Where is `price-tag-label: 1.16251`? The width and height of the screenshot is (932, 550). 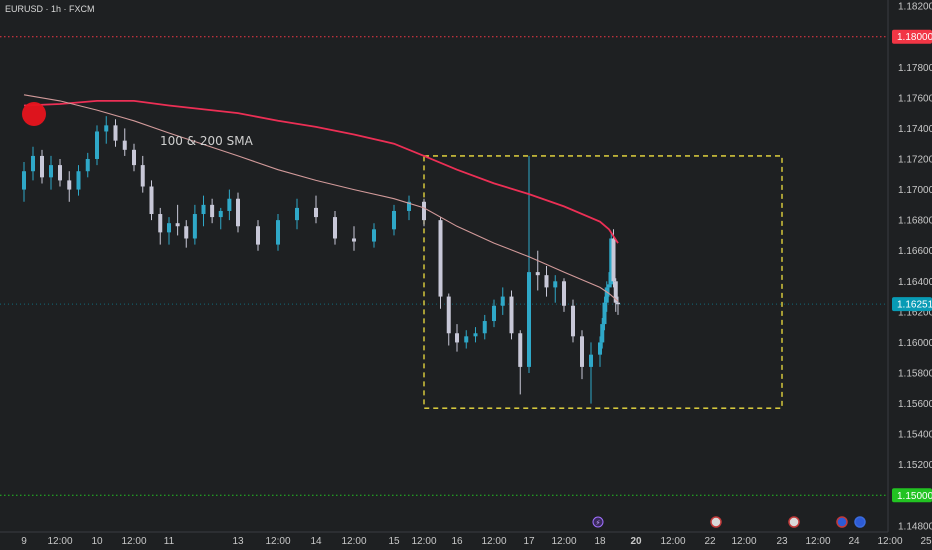 price-tag-label: 1.16251 is located at coordinates (914, 305).